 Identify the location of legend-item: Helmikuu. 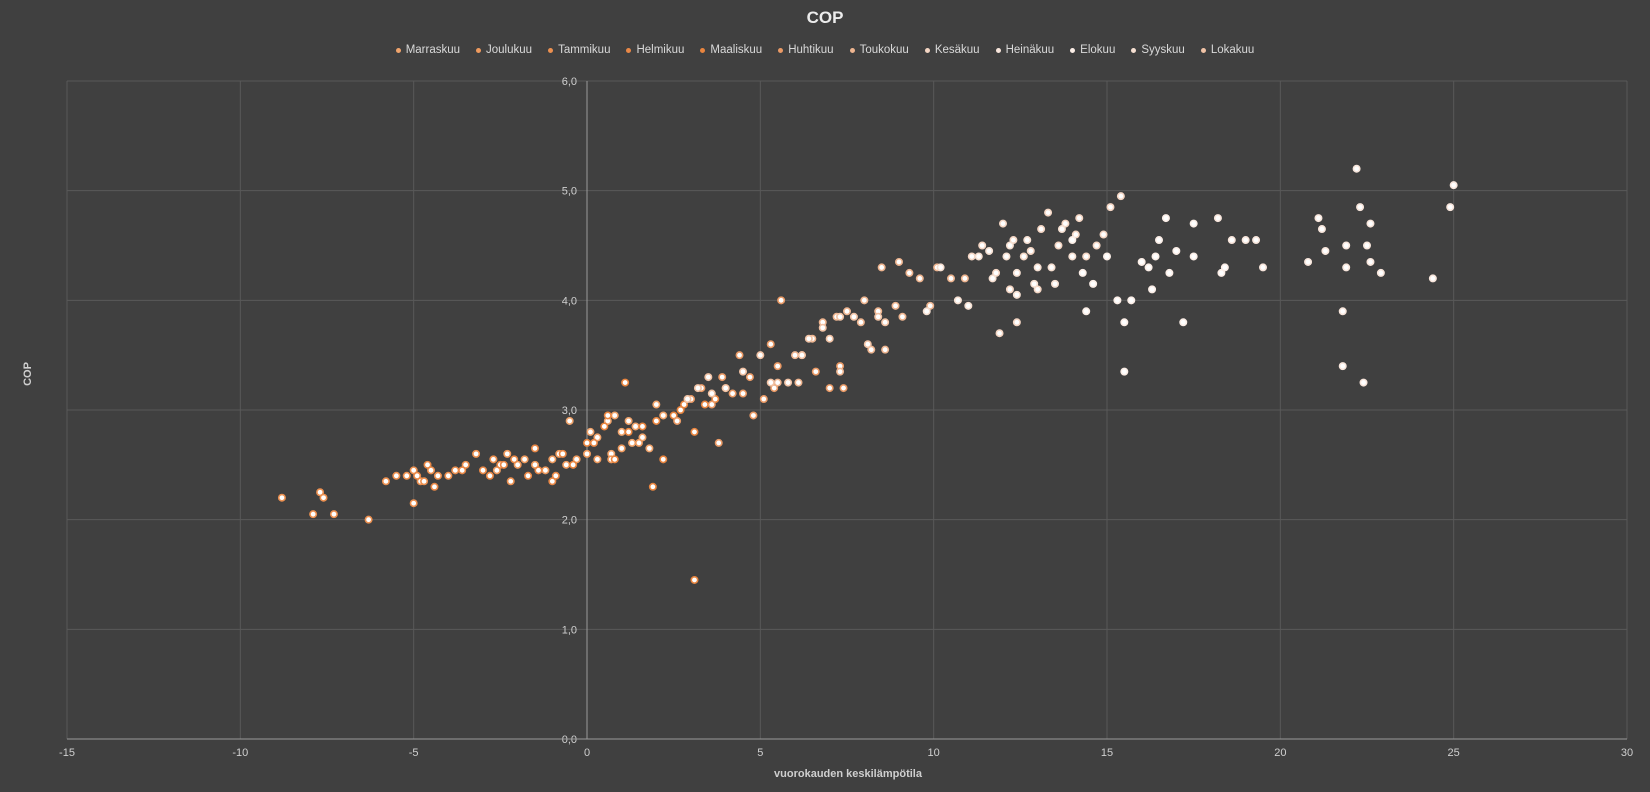
(655, 50).